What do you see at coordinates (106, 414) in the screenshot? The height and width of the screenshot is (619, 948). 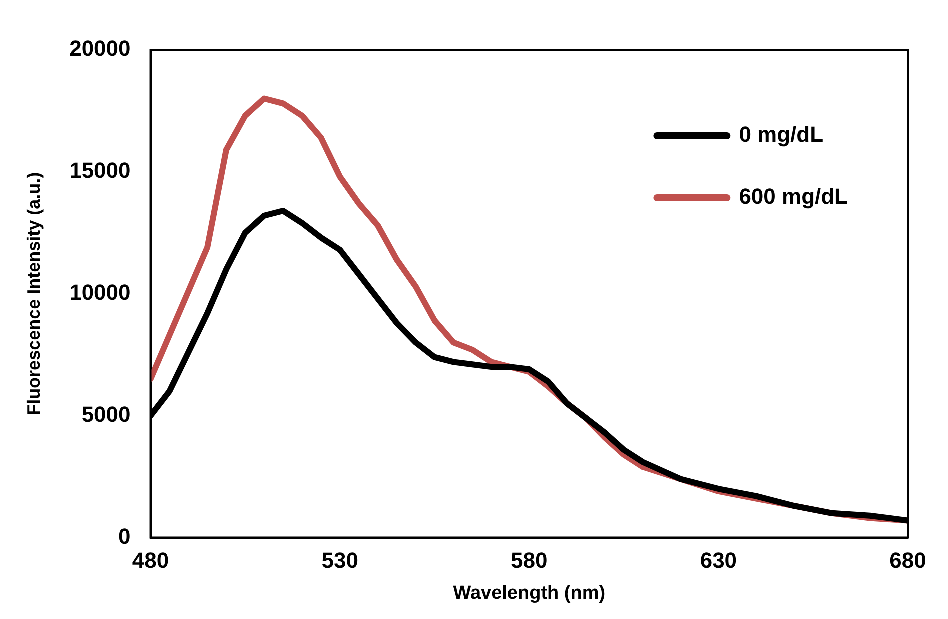 I see `y-tick-label: 5000` at bounding box center [106, 414].